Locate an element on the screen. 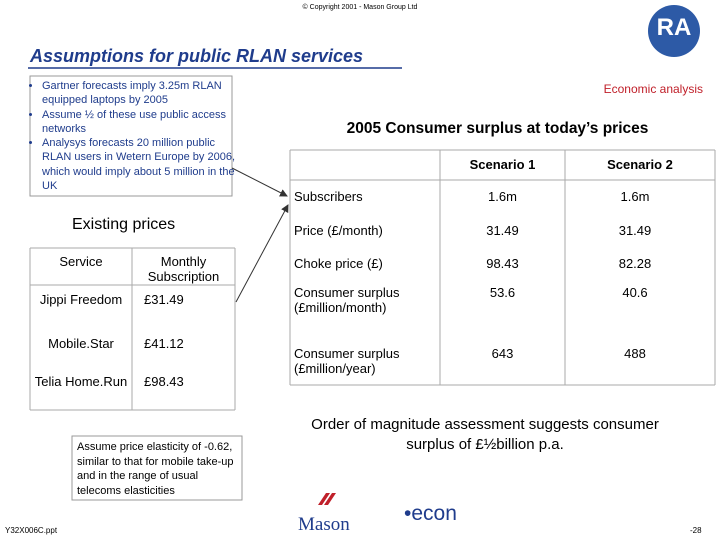 Image resolution: width=720 pixels, height=540 pixels. price-cell: £41.12 is located at coordinates (164, 343).